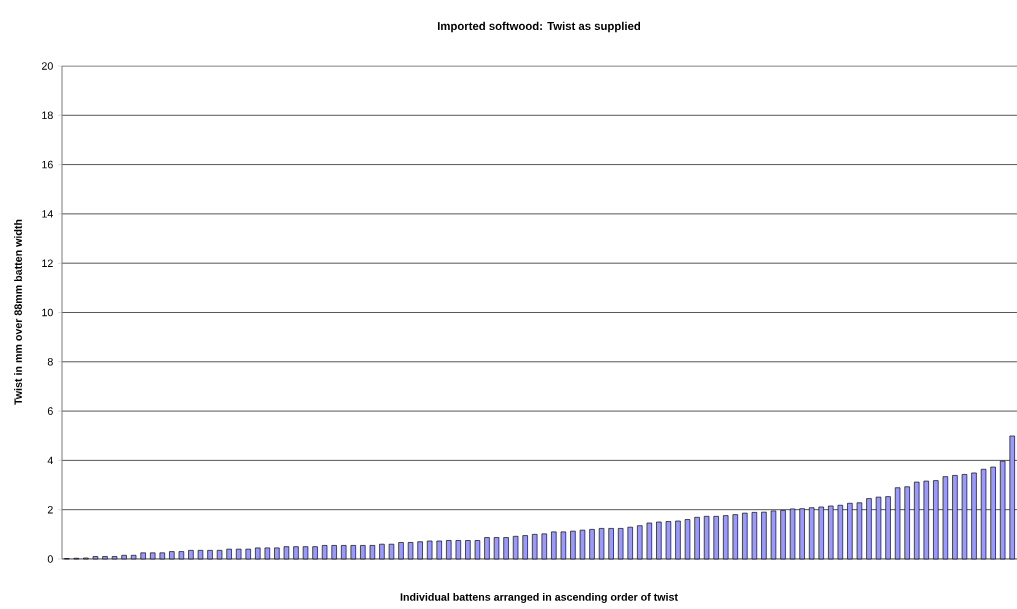  I want to click on y-tick-label: 10, so click(47, 312).